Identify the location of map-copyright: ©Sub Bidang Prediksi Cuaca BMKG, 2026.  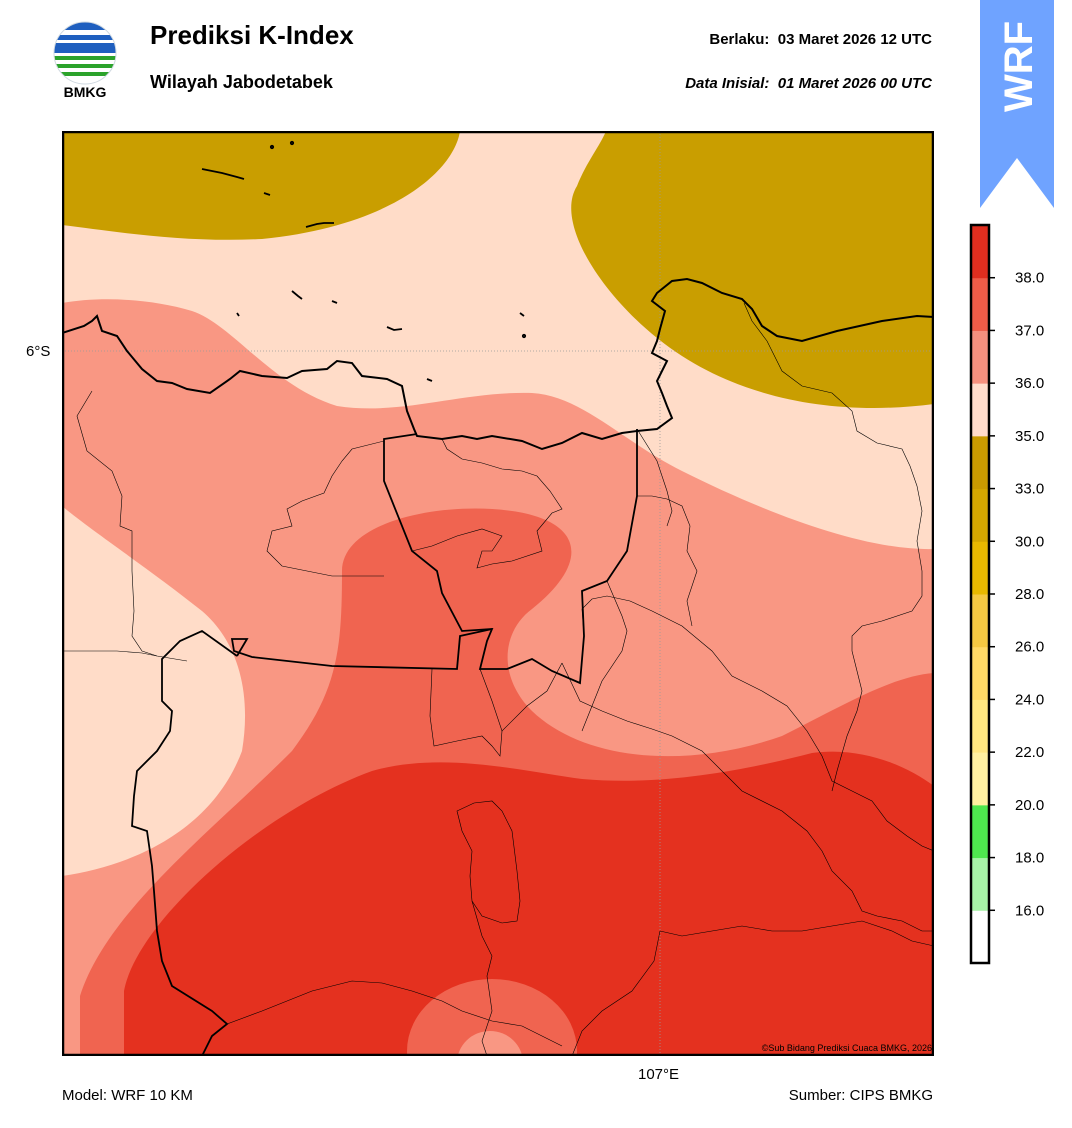
(847, 1048).